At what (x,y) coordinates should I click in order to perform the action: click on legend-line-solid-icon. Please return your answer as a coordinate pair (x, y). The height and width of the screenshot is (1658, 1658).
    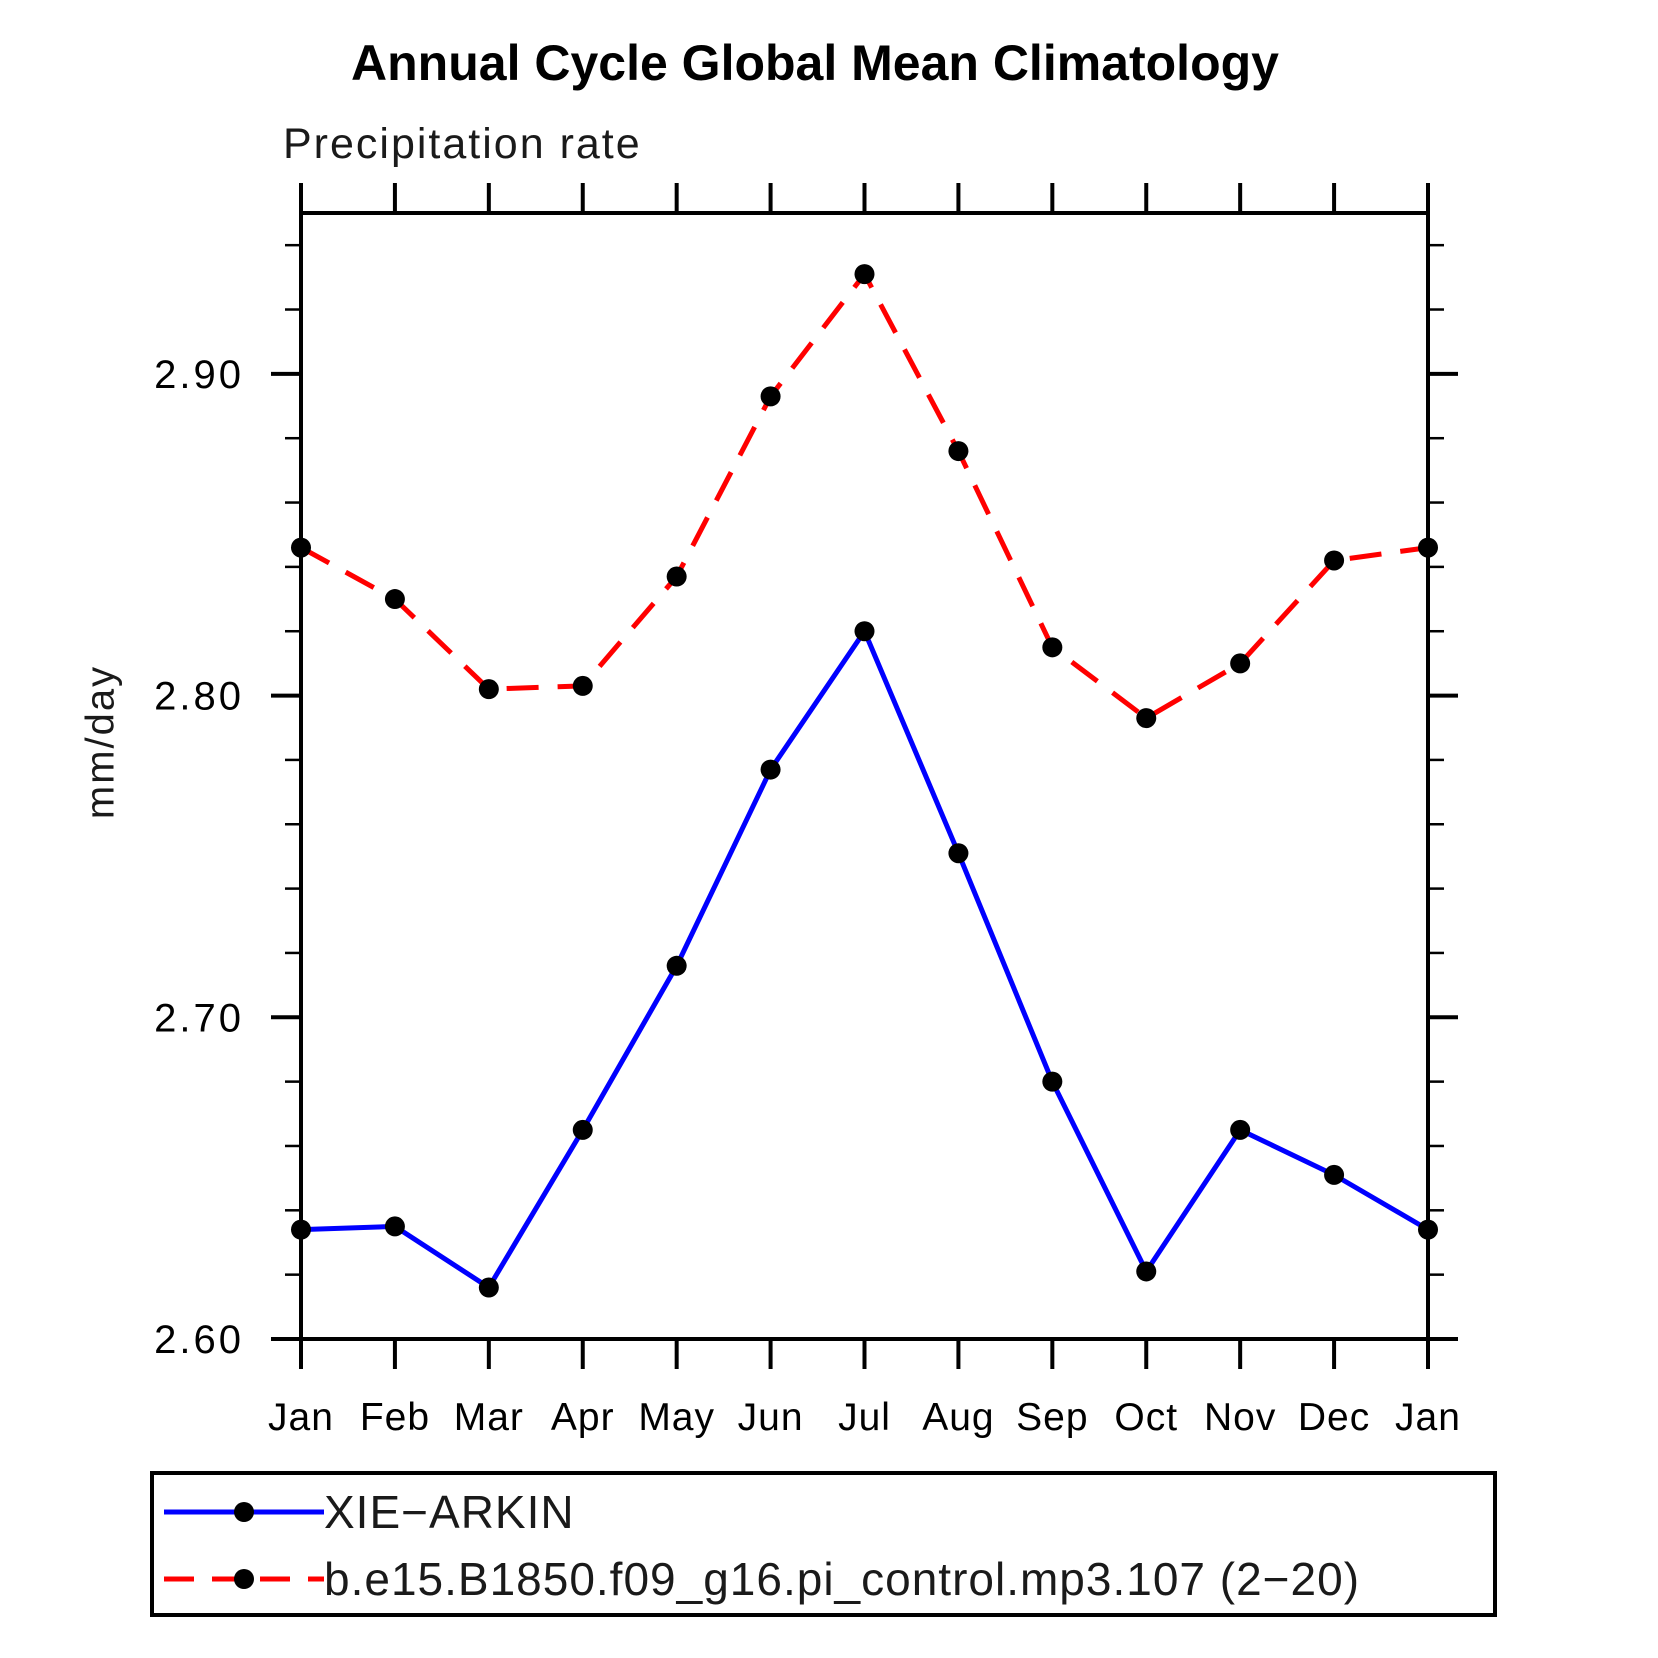
    Looking at the image, I should click on (244, 1512).